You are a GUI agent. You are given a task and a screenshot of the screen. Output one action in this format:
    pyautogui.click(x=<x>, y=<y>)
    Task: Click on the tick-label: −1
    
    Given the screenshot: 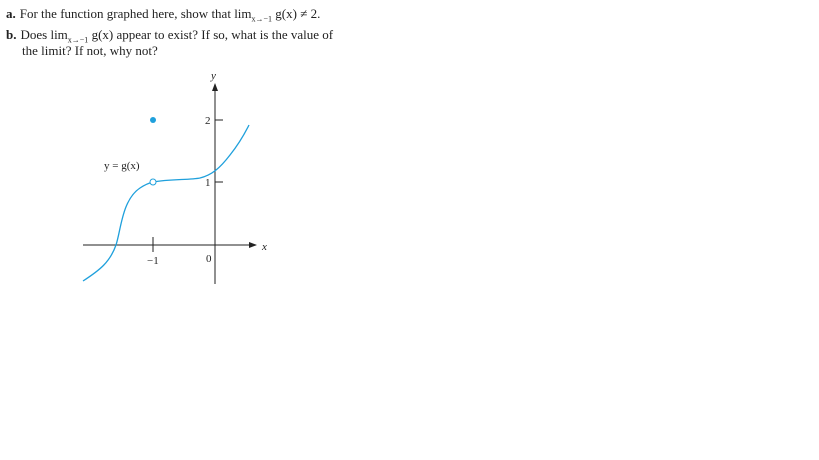 What is the action you would take?
    pyautogui.click(x=153, y=261)
    